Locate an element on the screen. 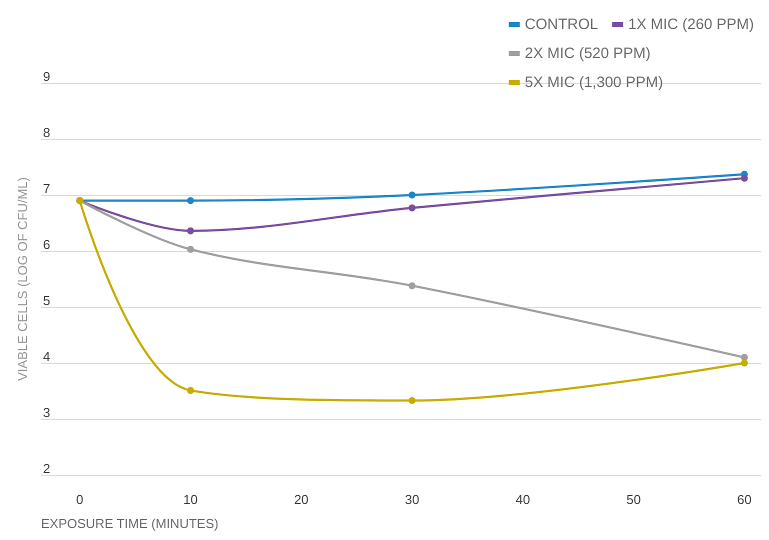  y-tick-label: 6 is located at coordinates (46, 244).